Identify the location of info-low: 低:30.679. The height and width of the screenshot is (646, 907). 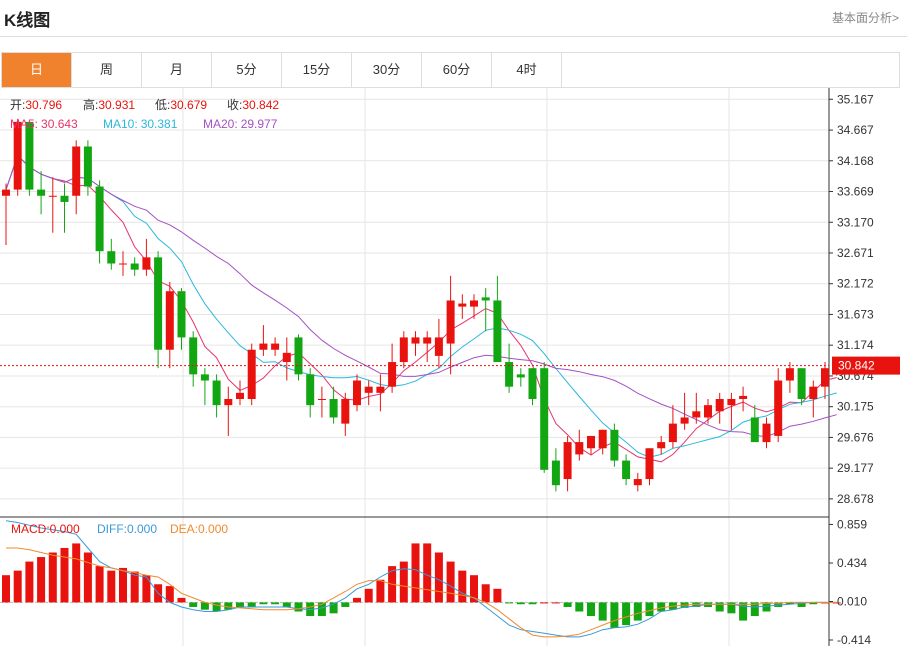
(181, 105).